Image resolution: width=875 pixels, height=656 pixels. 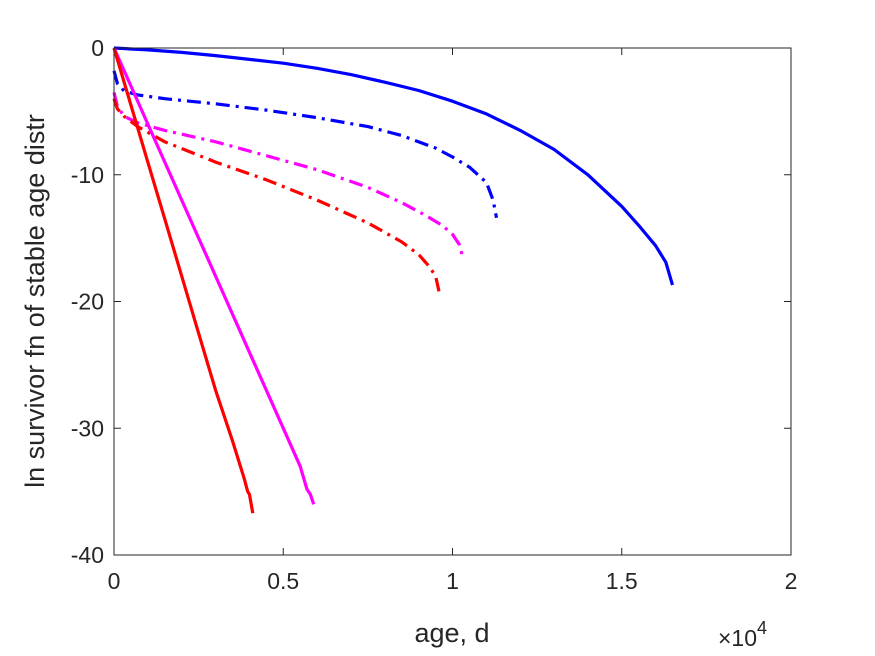 What do you see at coordinates (35, 301) in the screenshot?
I see `y-axis-label: ln survivor fn of stable age distr` at bounding box center [35, 301].